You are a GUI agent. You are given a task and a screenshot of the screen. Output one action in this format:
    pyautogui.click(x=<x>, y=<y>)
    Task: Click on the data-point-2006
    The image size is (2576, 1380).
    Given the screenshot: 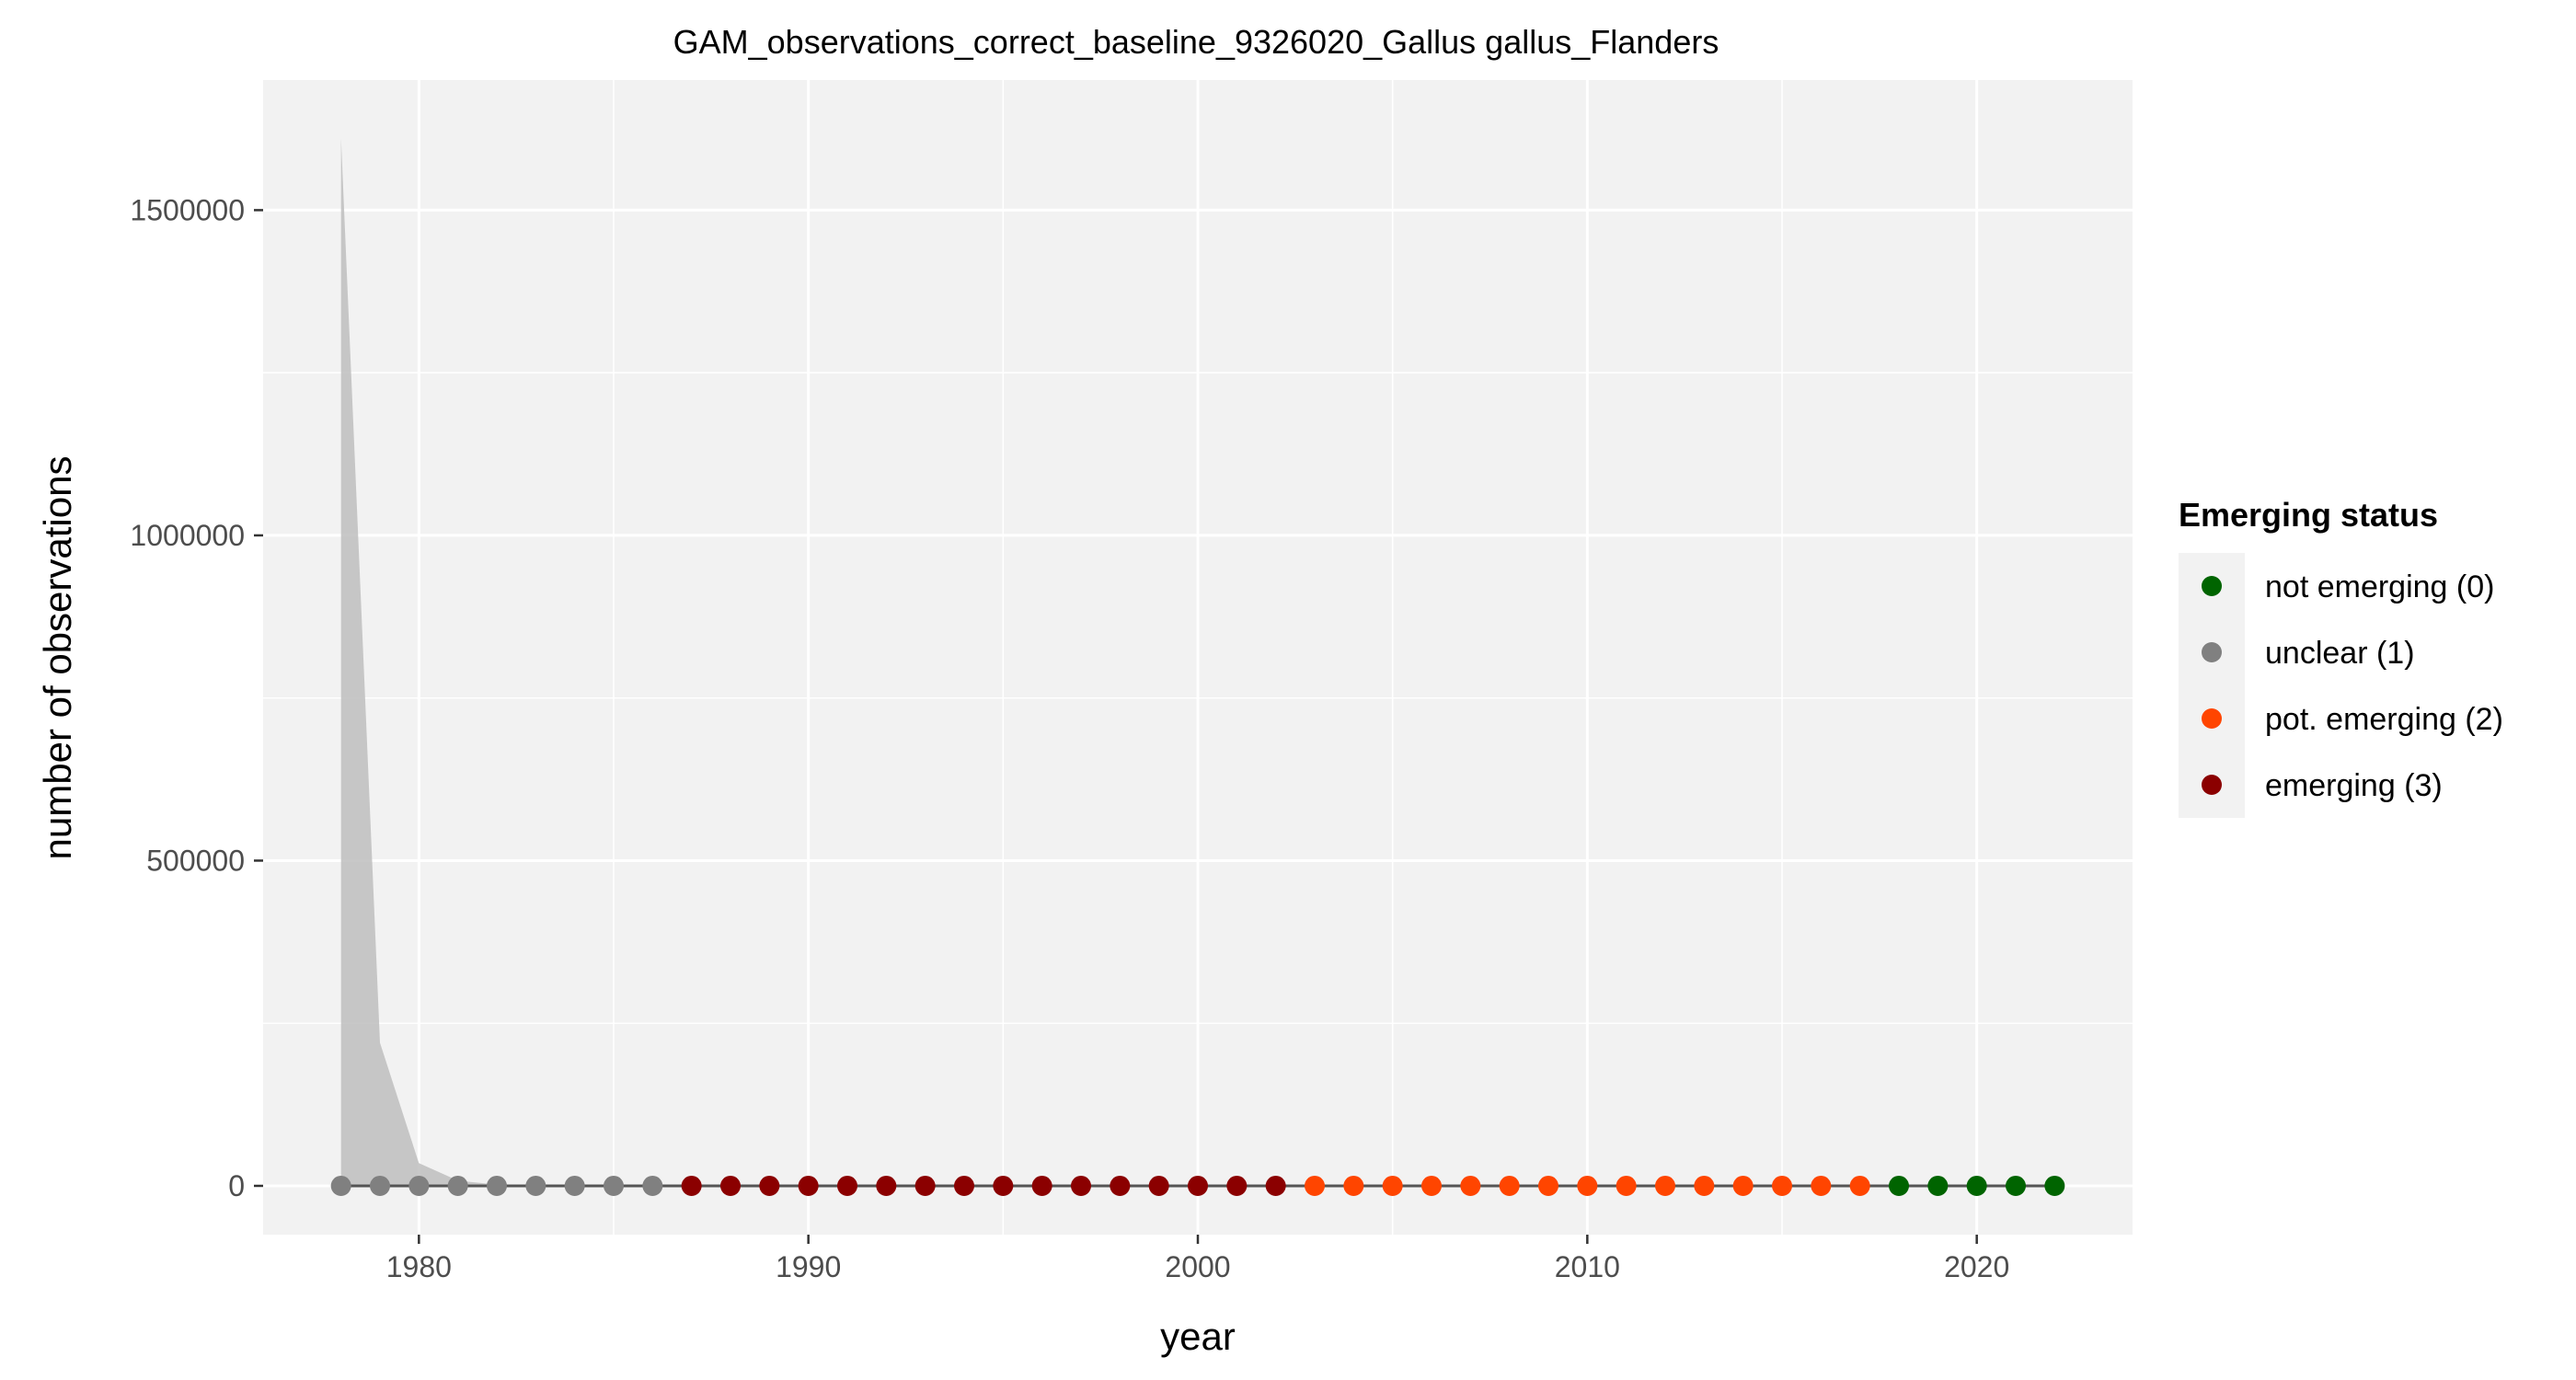 What is the action you would take?
    pyautogui.click(x=1431, y=1185)
    